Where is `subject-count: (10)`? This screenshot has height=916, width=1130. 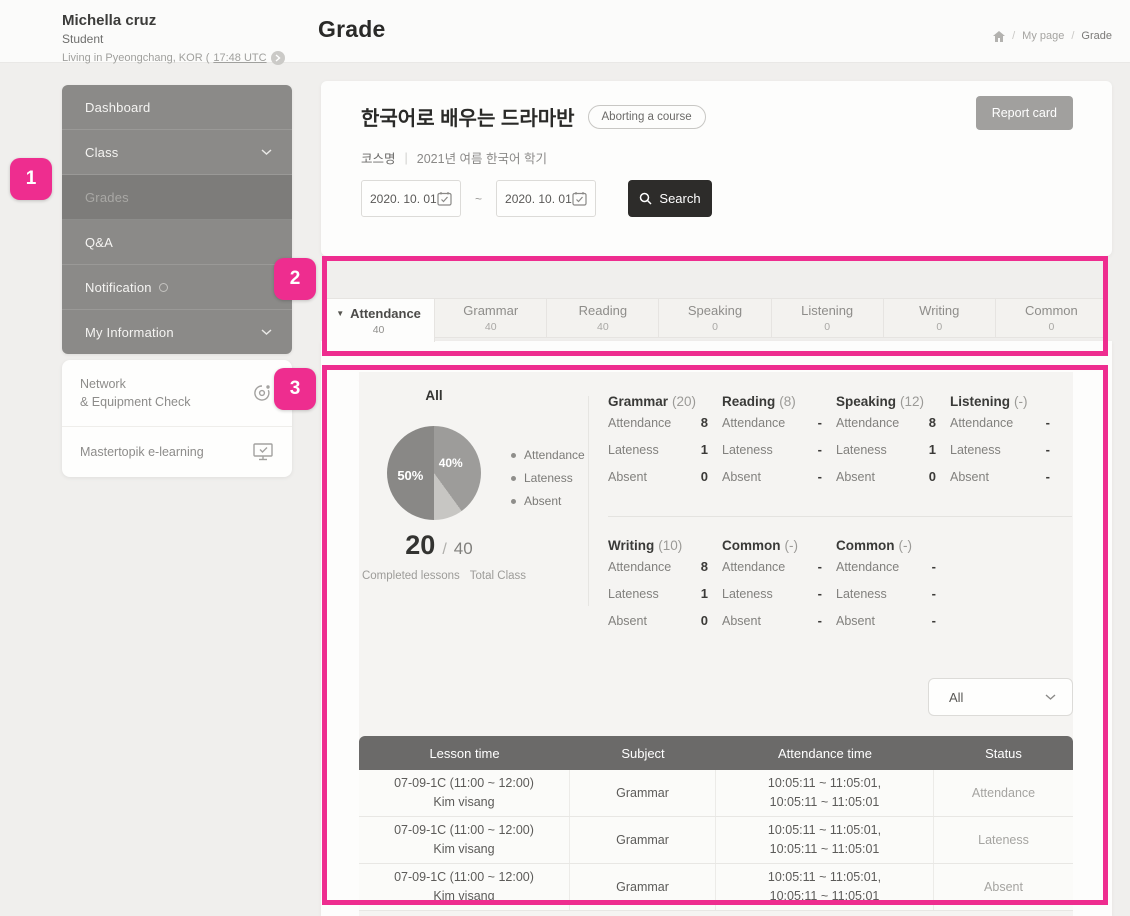 subject-count: (10) is located at coordinates (670, 545).